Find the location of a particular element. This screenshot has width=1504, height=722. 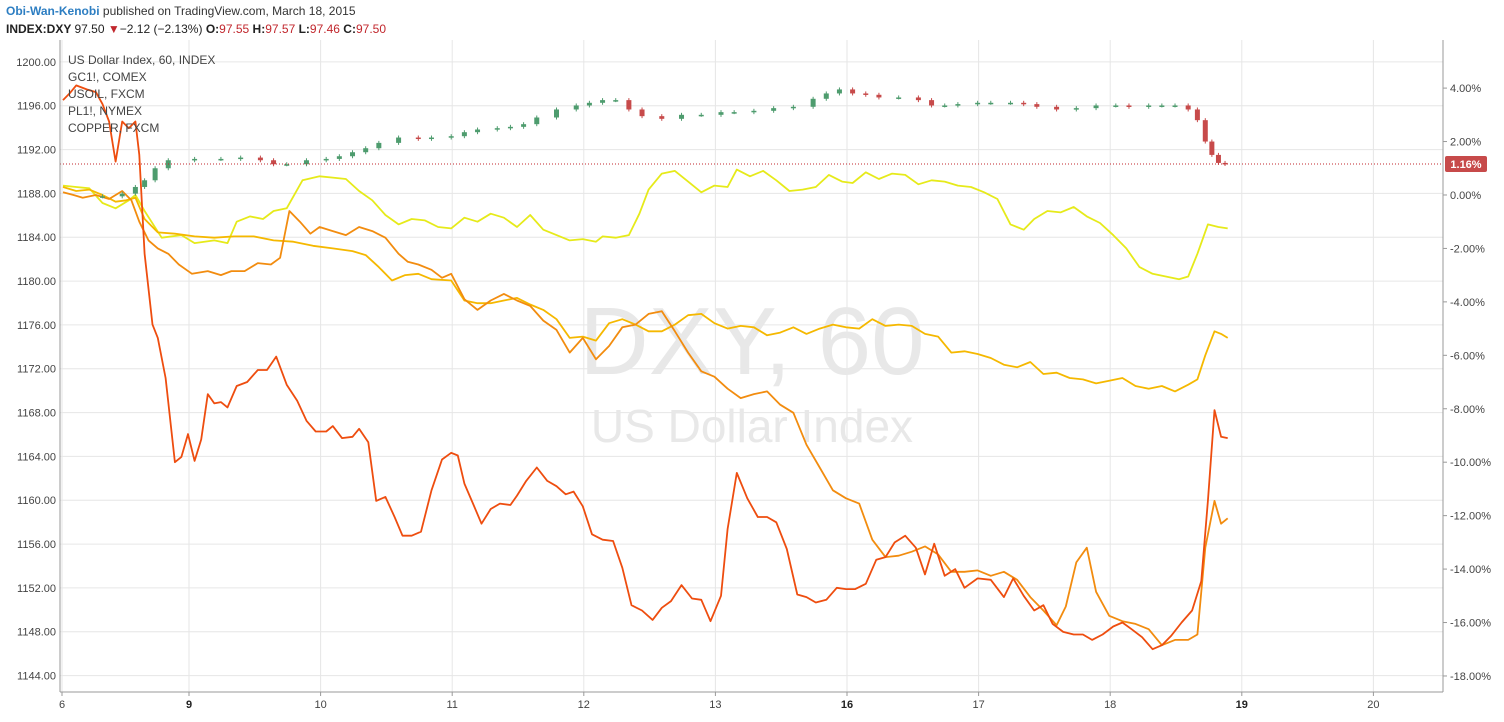

last-value-badge: 1.16% is located at coordinates (1466, 163).